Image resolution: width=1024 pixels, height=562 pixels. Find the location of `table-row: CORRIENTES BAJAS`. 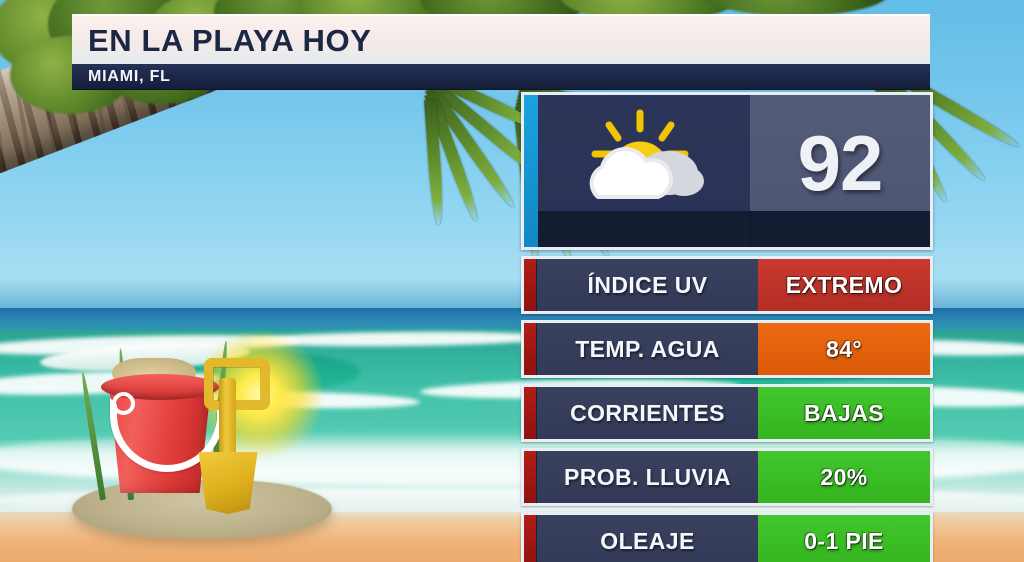

table-row: CORRIENTES BAJAS is located at coordinates (727, 413).